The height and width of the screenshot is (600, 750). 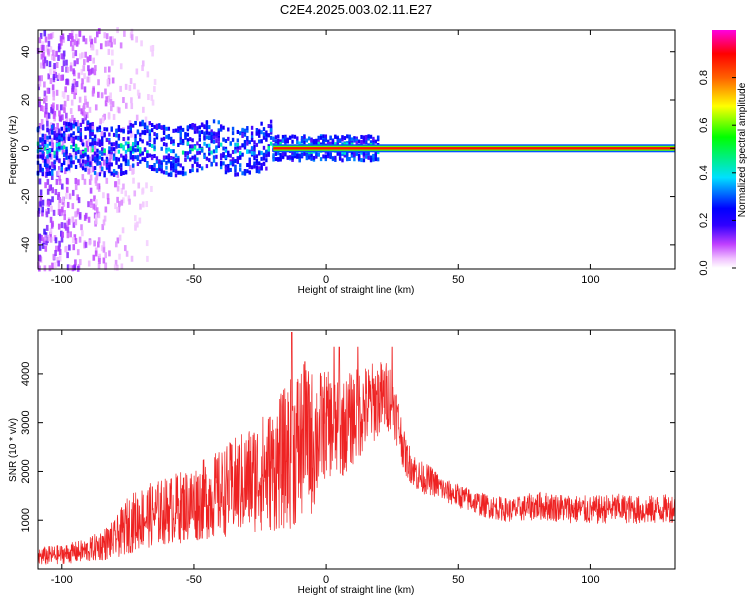 What do you see at coordinates (26, 374) in the screenshot?
I see `y-tick-label: 4000` at bounding box center [26, 374].